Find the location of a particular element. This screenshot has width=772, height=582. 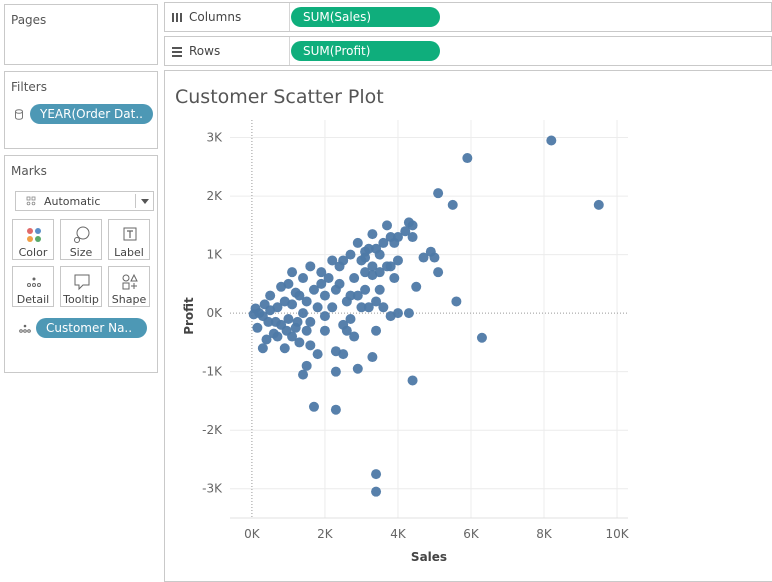

size-button: Size is located at coordinates (81, 239).